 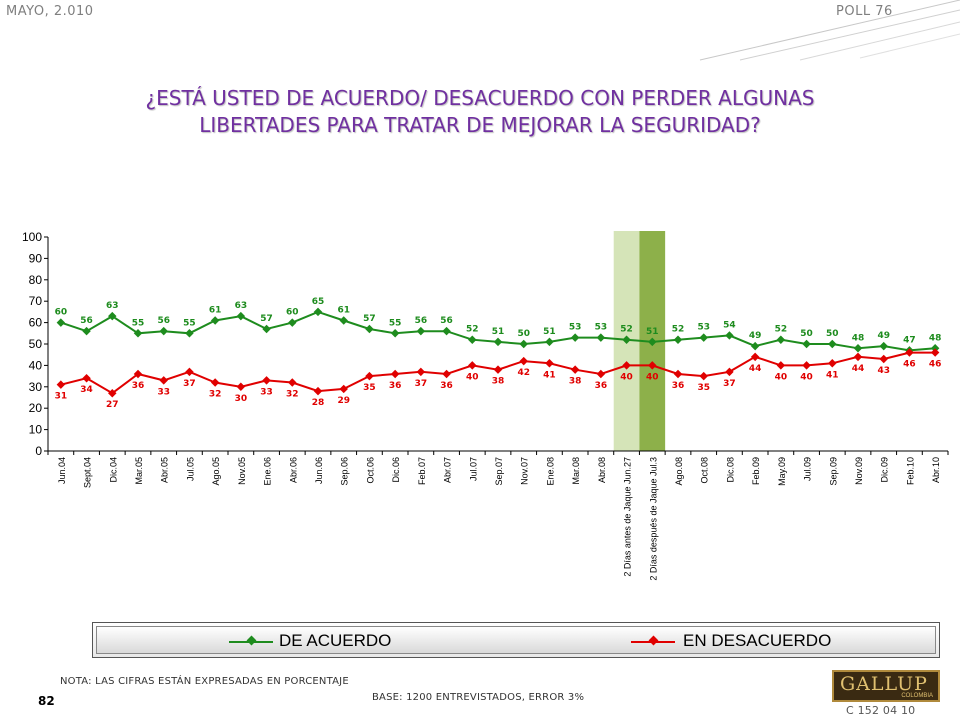 I want to click on y-tick-label-50: 50, so click(x=36, y=344).